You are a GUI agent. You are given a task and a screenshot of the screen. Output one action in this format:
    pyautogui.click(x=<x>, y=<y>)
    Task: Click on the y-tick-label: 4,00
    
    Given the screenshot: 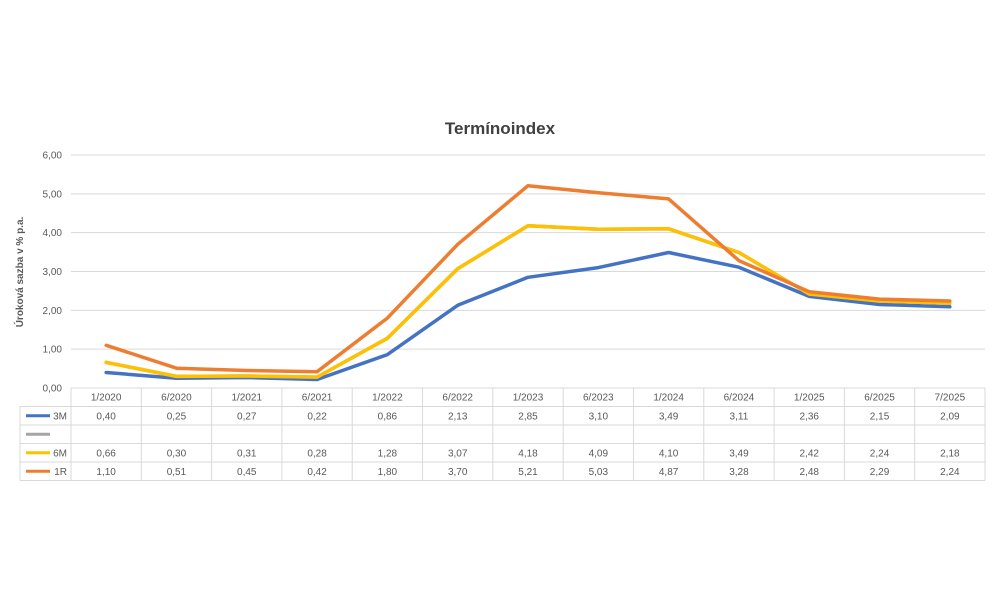 What is the action you would take?
    pyautogui.click(x=53, y=233)
    